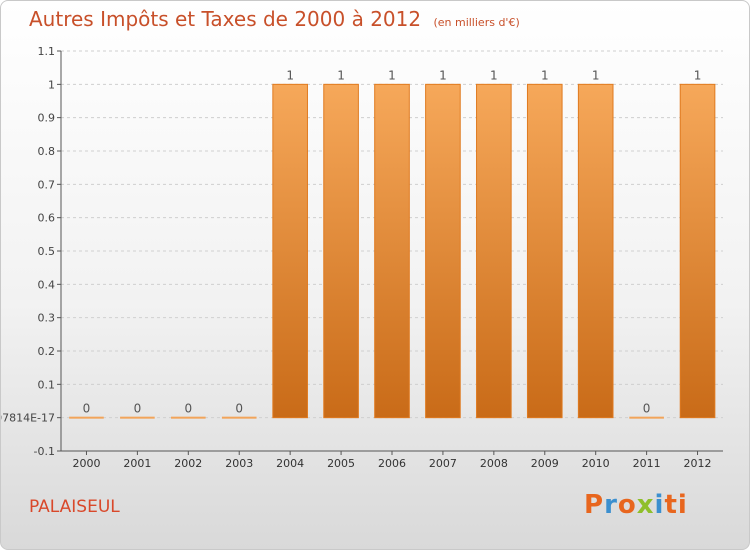 The height and width of the screenshot is (550, 750). I want to click on y-tick-label: -1.3877787807814E-17, so click(28, 418).